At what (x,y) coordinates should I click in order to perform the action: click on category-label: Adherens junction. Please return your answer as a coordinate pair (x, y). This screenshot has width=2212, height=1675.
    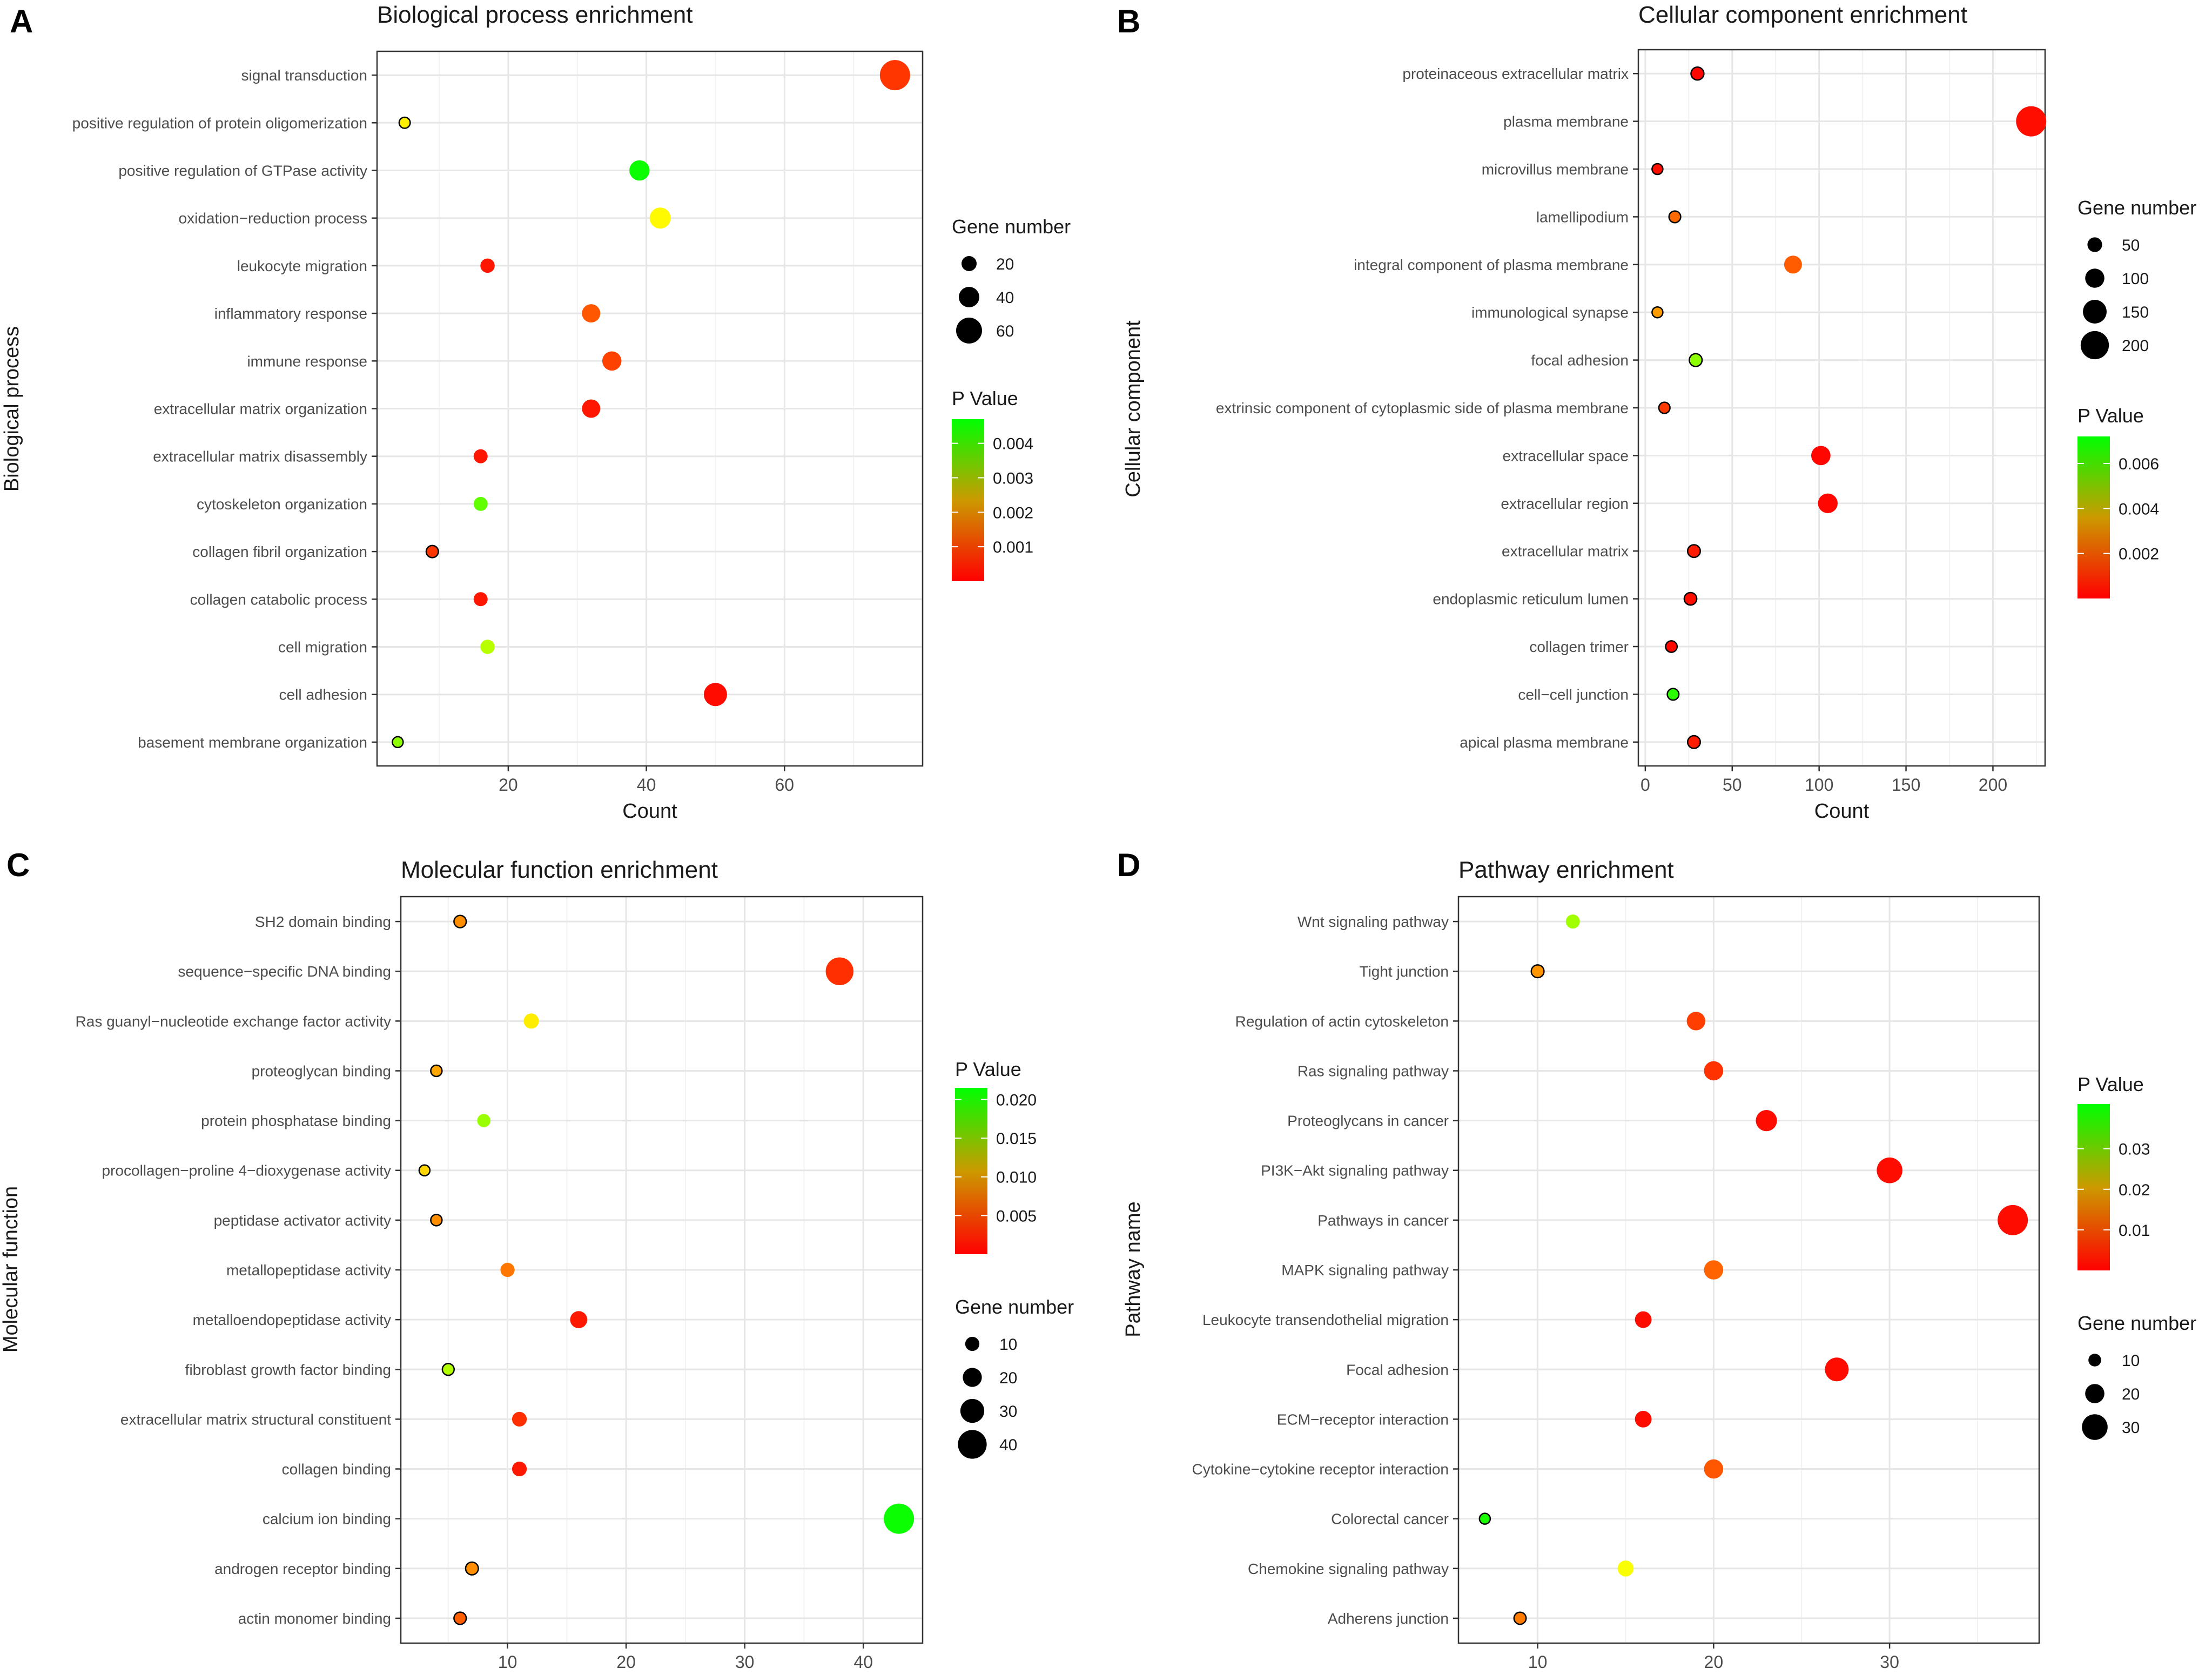
    Looking at the image, I should click on (1388, 1619).